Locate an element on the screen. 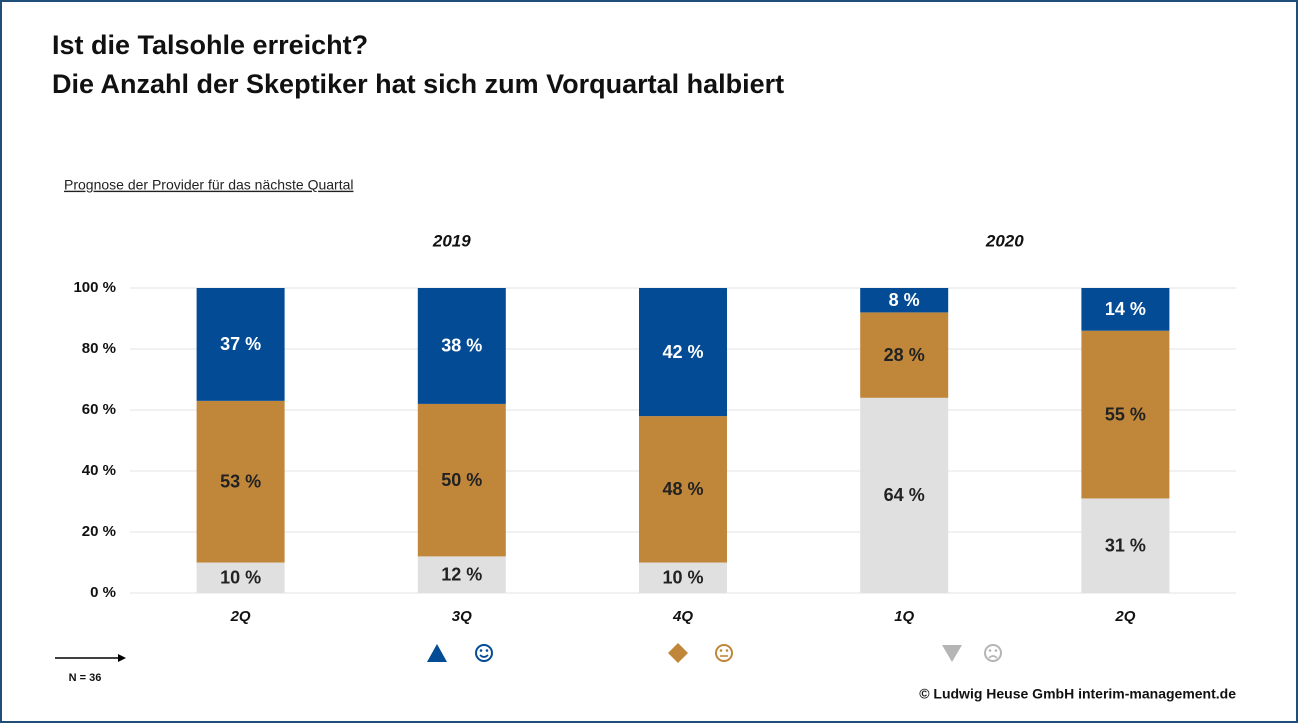 This screenshot has height=723, width=1298. value-label: 64 % is located at coordinates (904, 495).